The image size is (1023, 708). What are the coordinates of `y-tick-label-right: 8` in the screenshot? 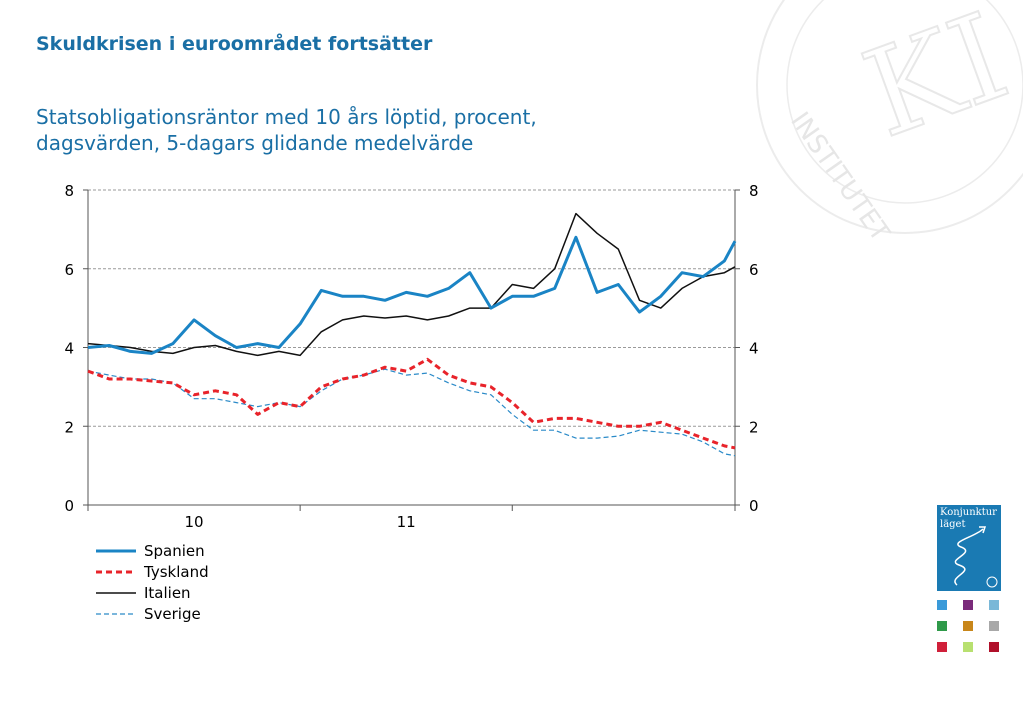 It's located at (754, 191).